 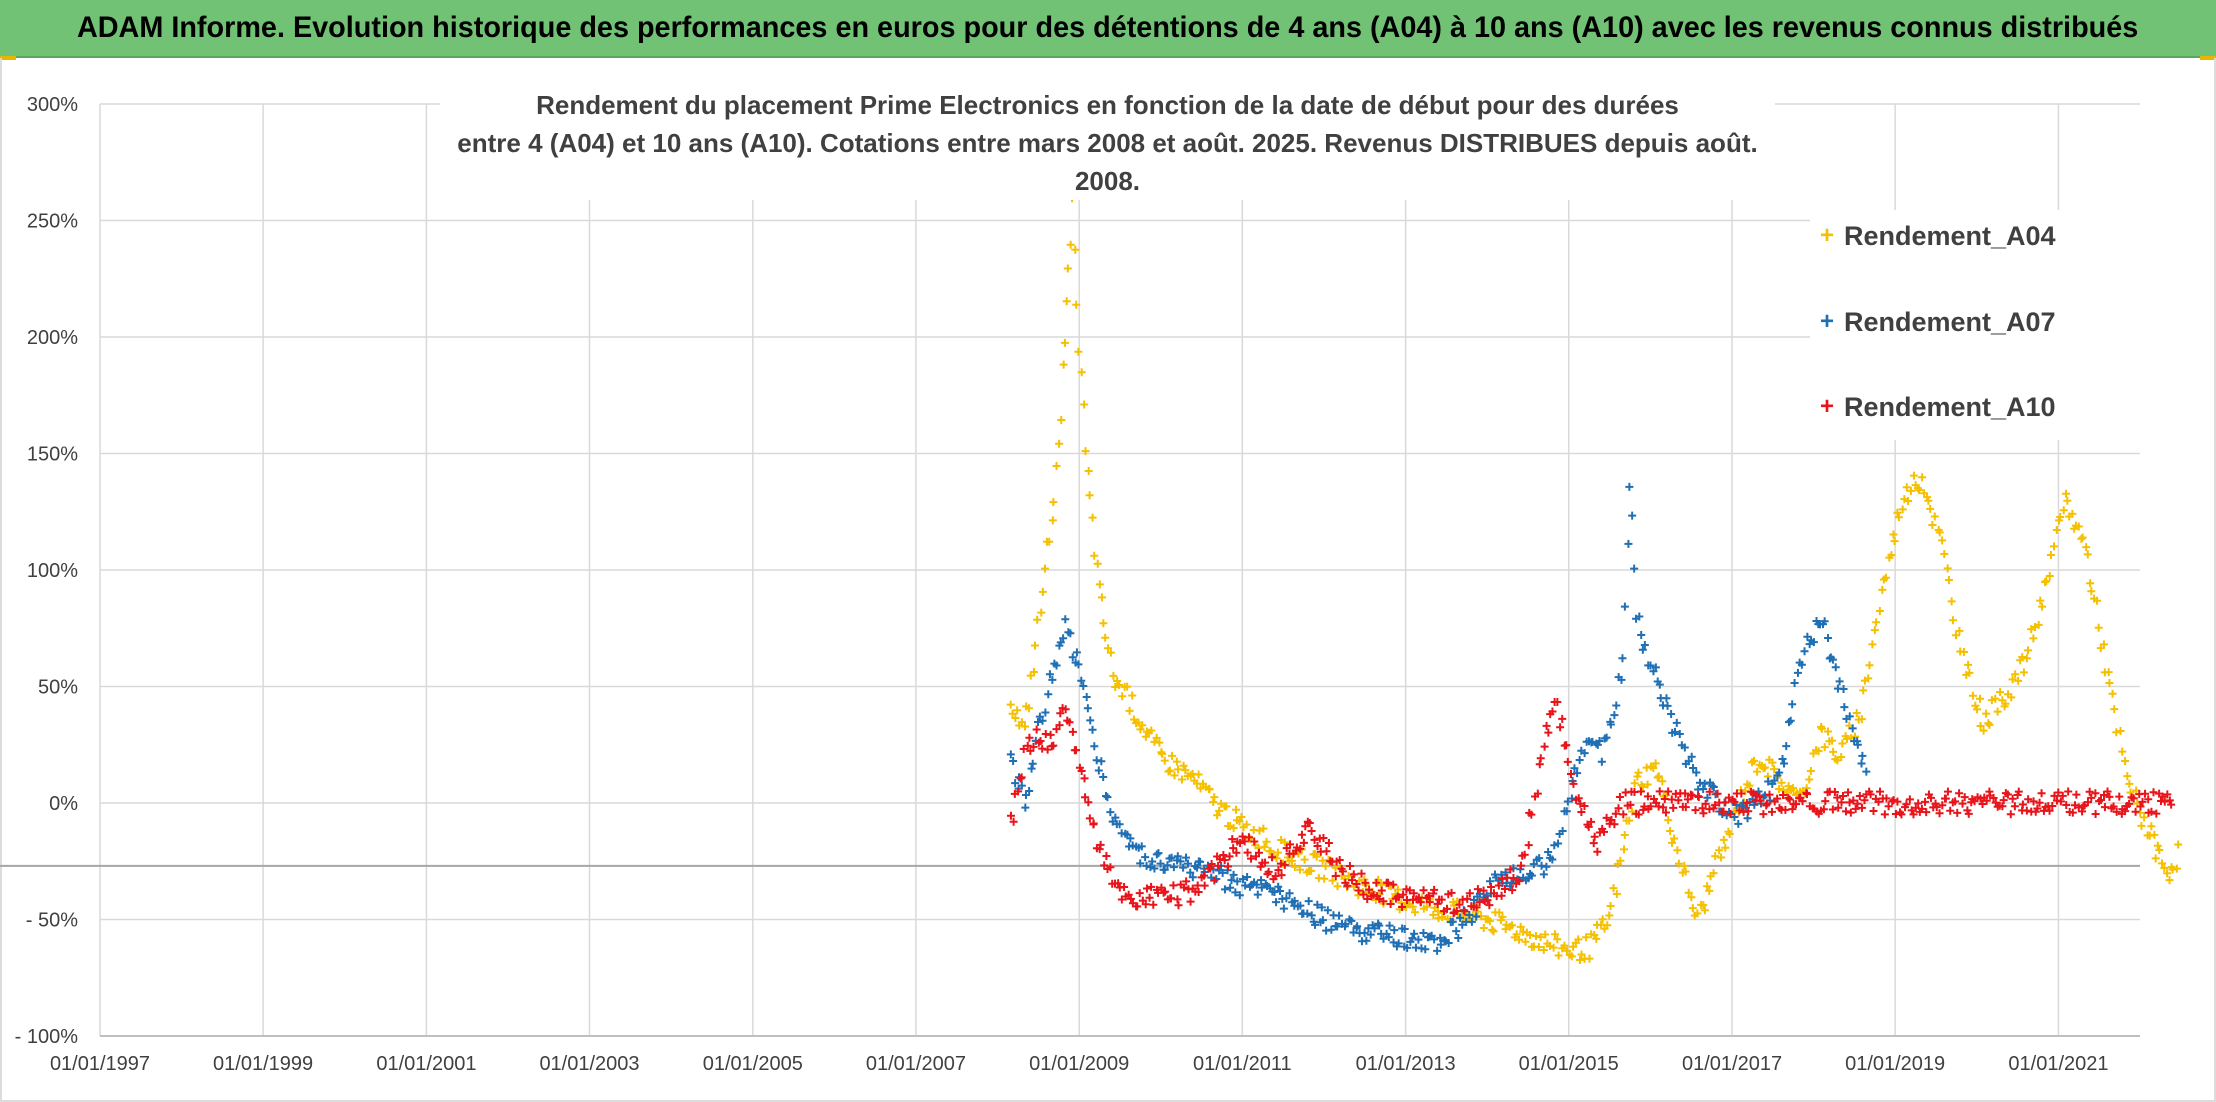 I want to click on legend-marker-a07: +, so click(x=1826, y=321).